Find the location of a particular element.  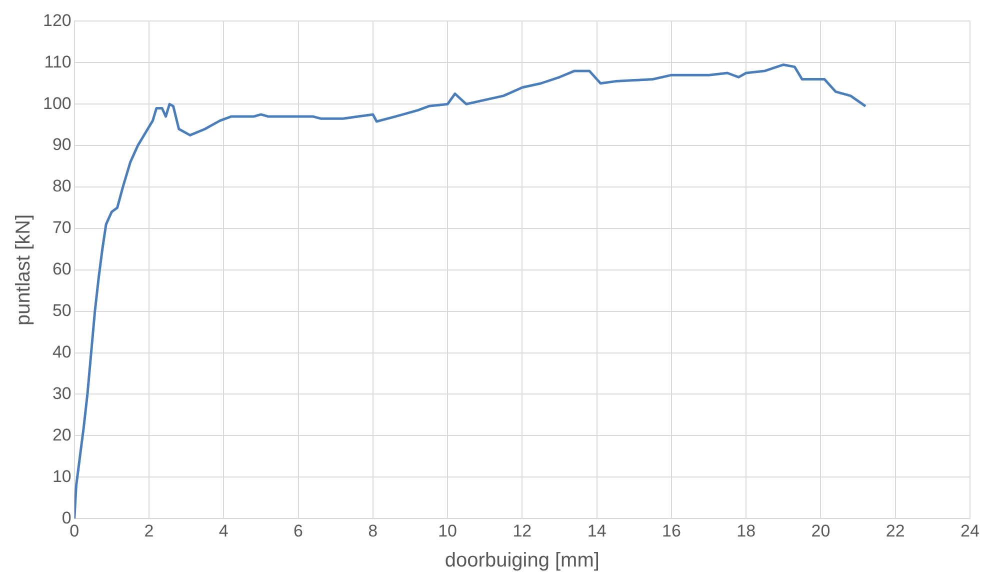

x-tick-label: 16 is located at coordinates (671, 530).